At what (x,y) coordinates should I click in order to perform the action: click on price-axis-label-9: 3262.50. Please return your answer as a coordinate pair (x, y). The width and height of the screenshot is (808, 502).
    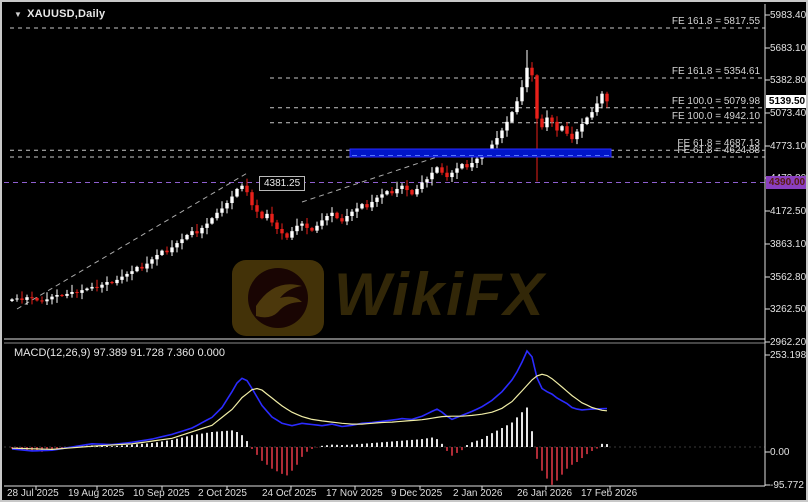
    Looking at the image, I should click on (788, 309).